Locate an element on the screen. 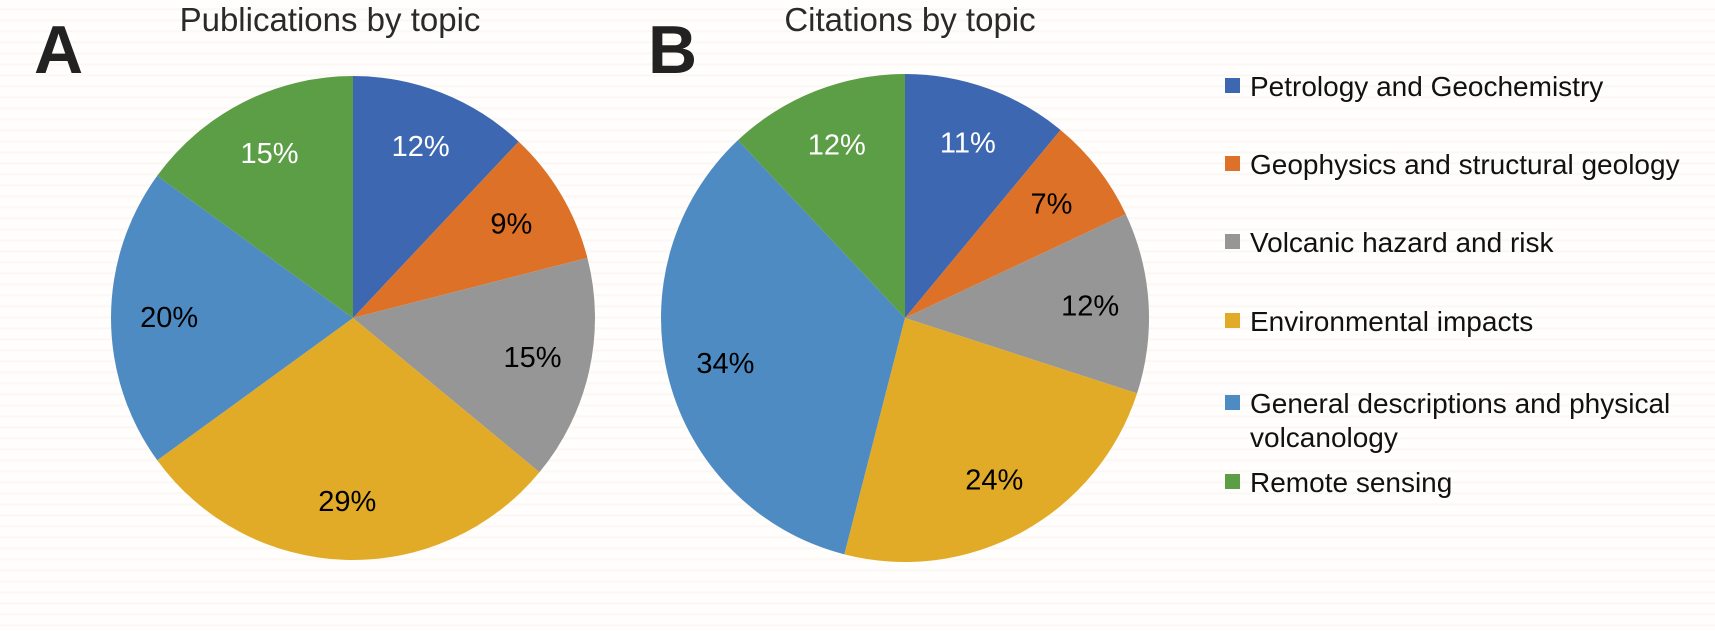 Image resolution: width=1715 pixels, height=631 pixels. legend-swatch-general-descriptions is located at coordinates (1232, 402).